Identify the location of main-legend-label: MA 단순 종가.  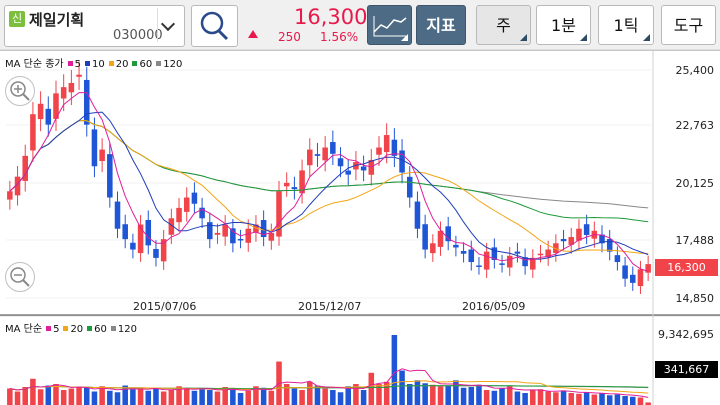
(34, 64).